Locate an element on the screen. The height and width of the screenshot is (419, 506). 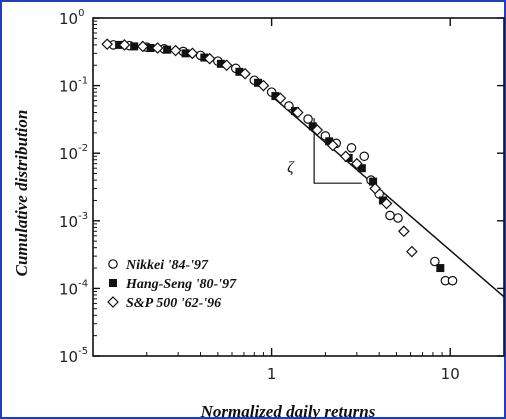
zeta-annotation: ζ is located at coordinates (291, 168).